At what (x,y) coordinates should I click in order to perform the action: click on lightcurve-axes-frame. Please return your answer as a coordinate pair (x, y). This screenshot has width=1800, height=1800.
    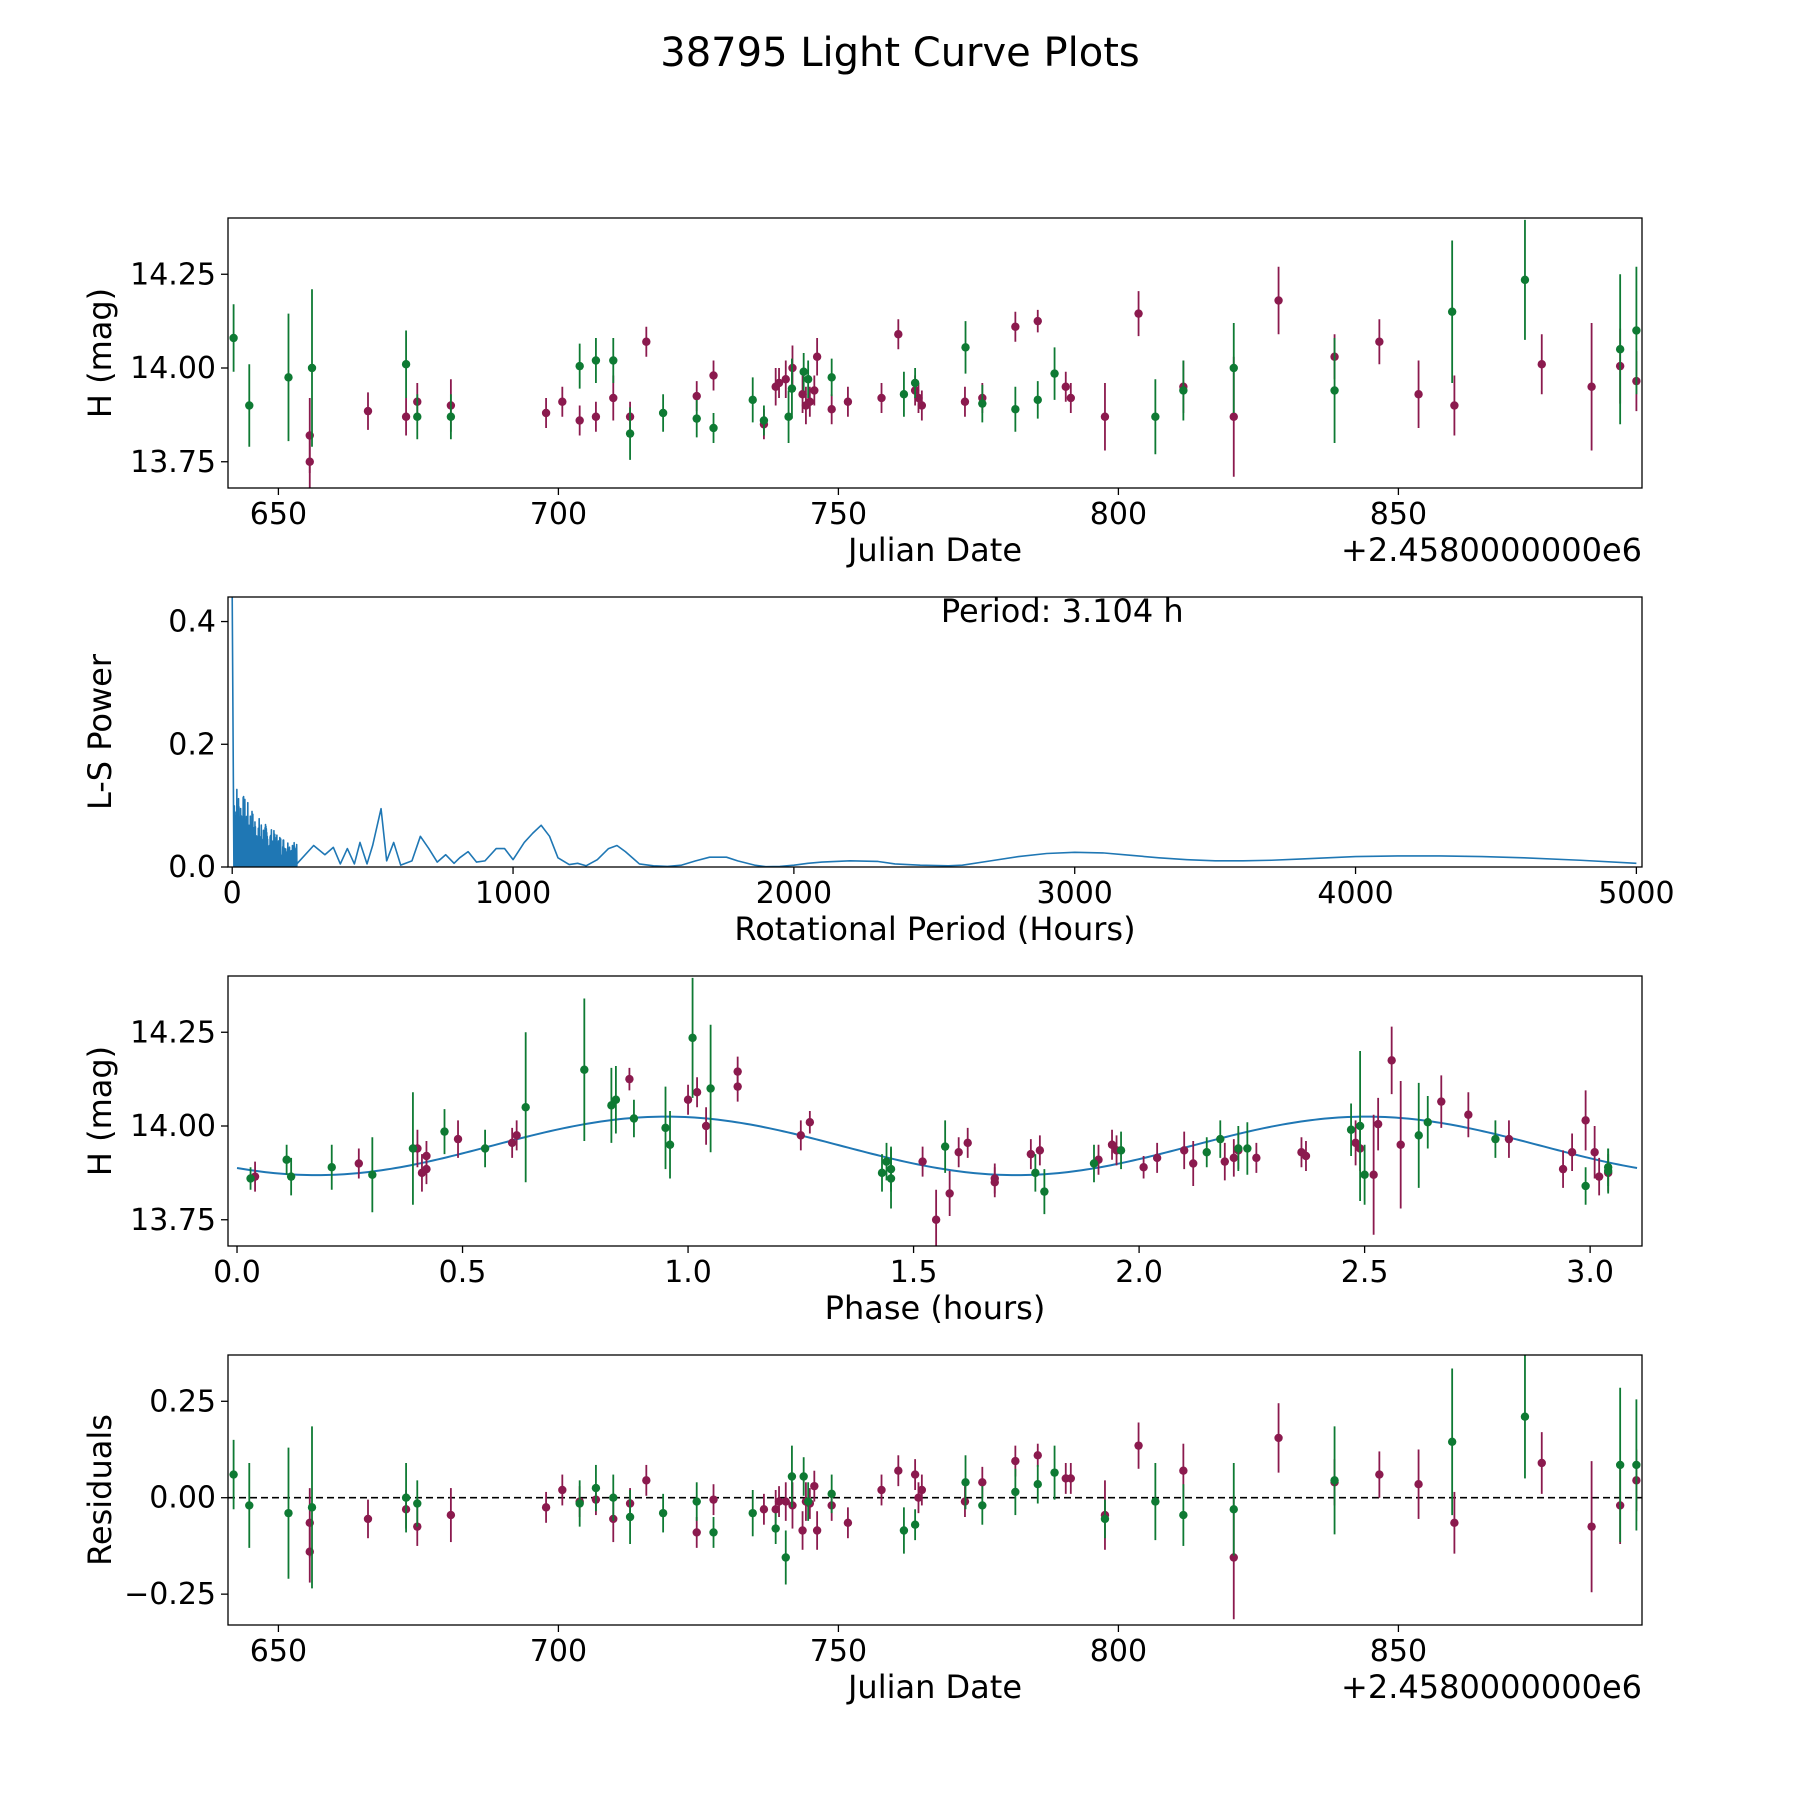
    Looking at the image, I should click on (935, 353).